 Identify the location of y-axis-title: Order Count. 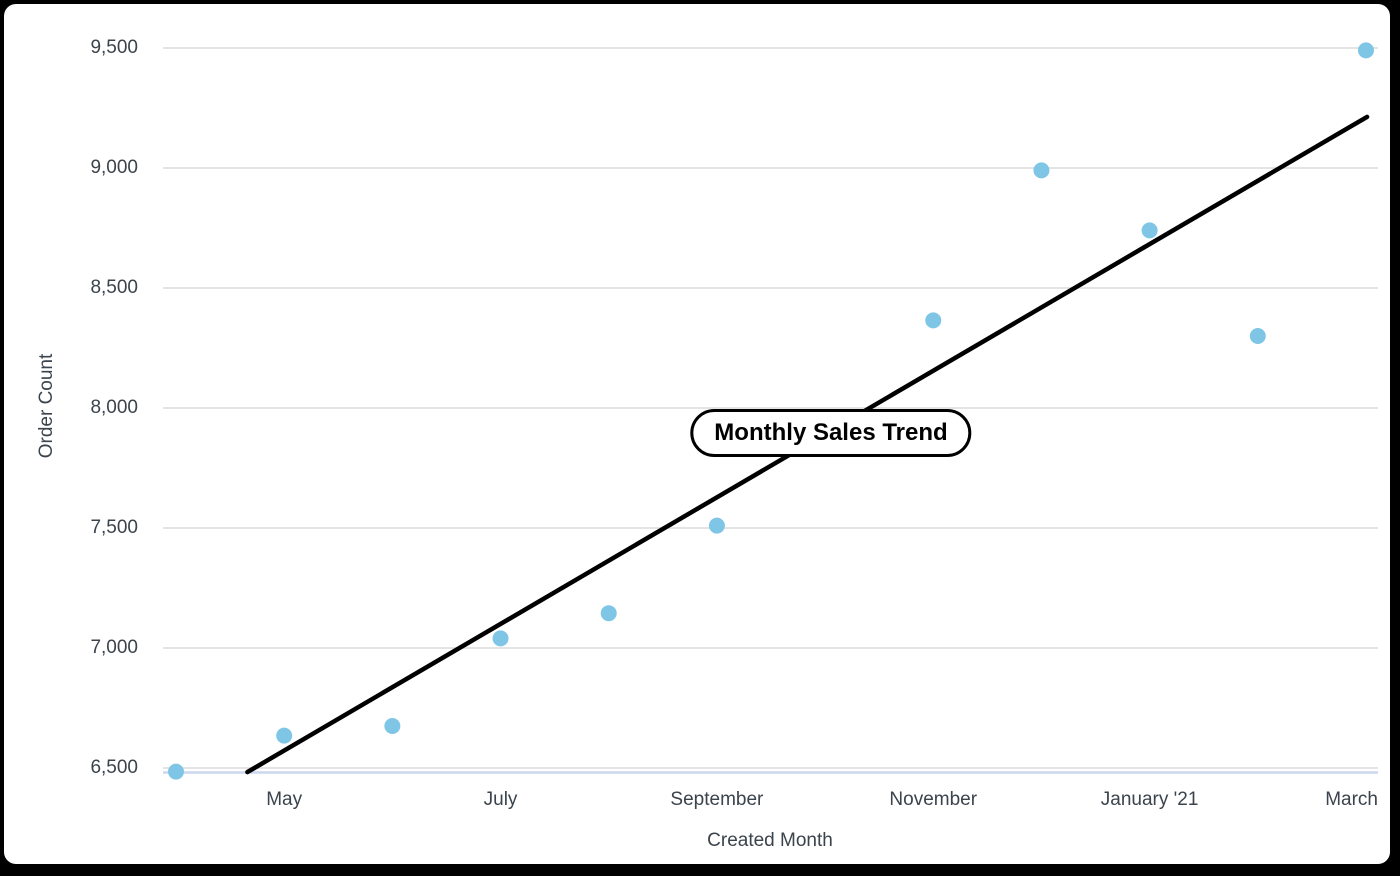
(46, 406).